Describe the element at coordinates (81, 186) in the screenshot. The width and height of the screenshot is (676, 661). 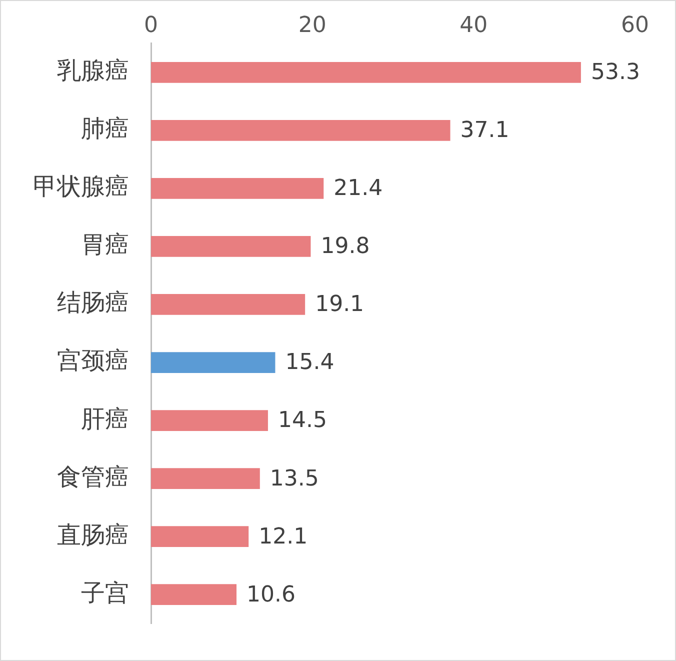
I see `y-tick-label: 甲状腺癌` at that location.